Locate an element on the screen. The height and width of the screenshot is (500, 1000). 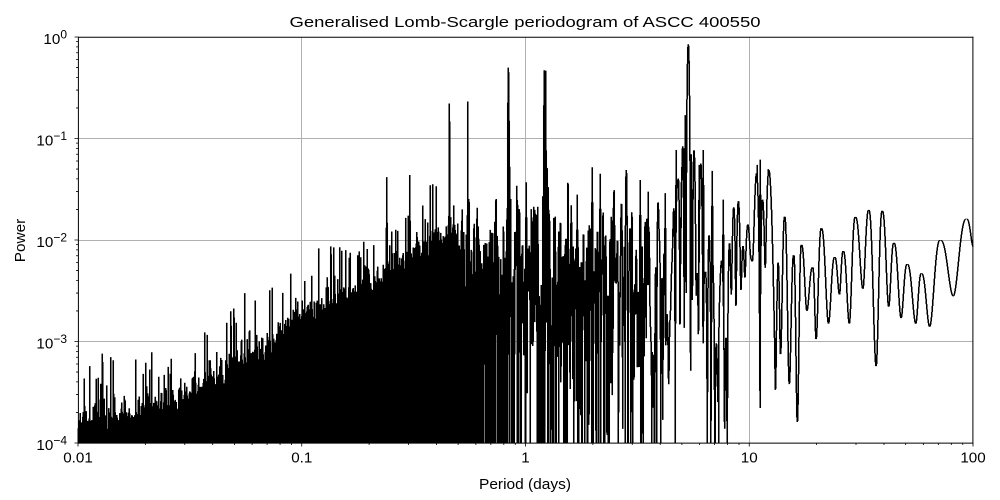
svg-text: 0.1 is located at coordinates (301, 458).